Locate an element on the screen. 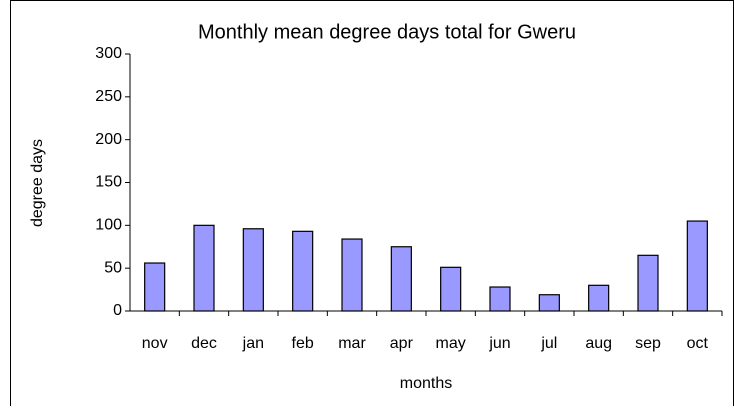 This screenshot has width=734, height=411. x-tick-label: jun is located at coordinates (499, 343).